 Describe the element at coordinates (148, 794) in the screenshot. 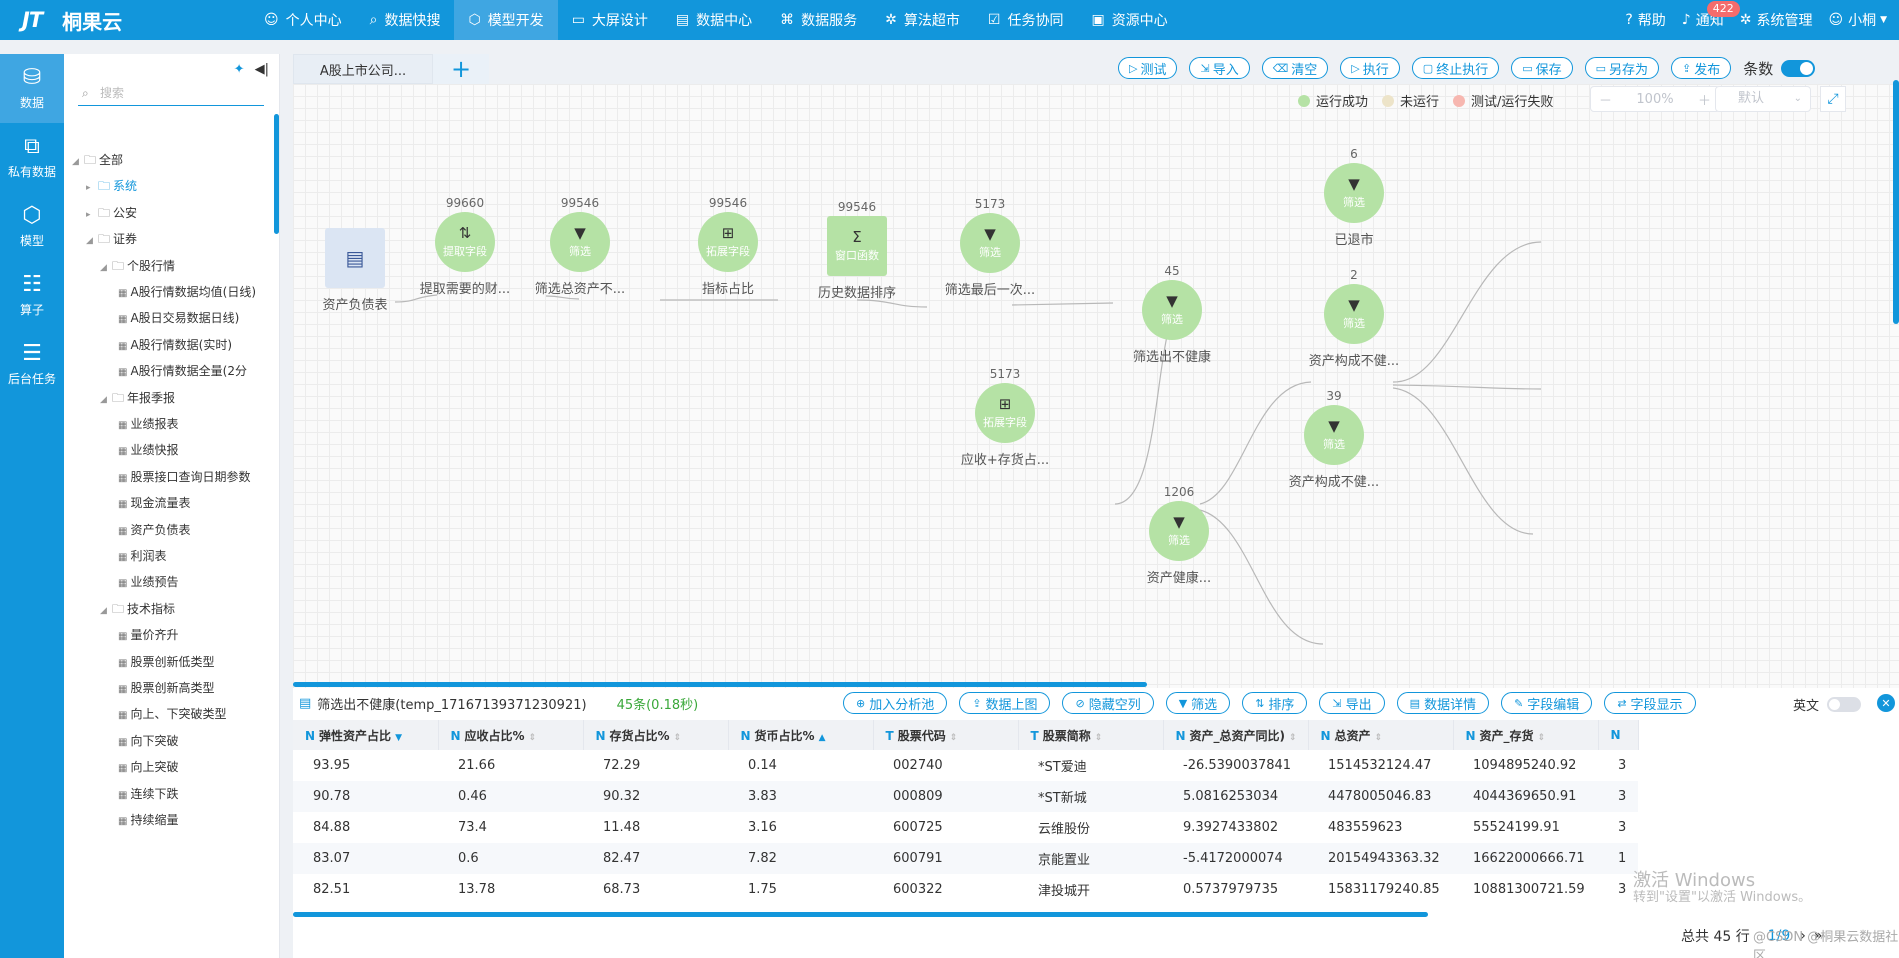

I see `tree-node: ▦ 连续下跌` at that location.